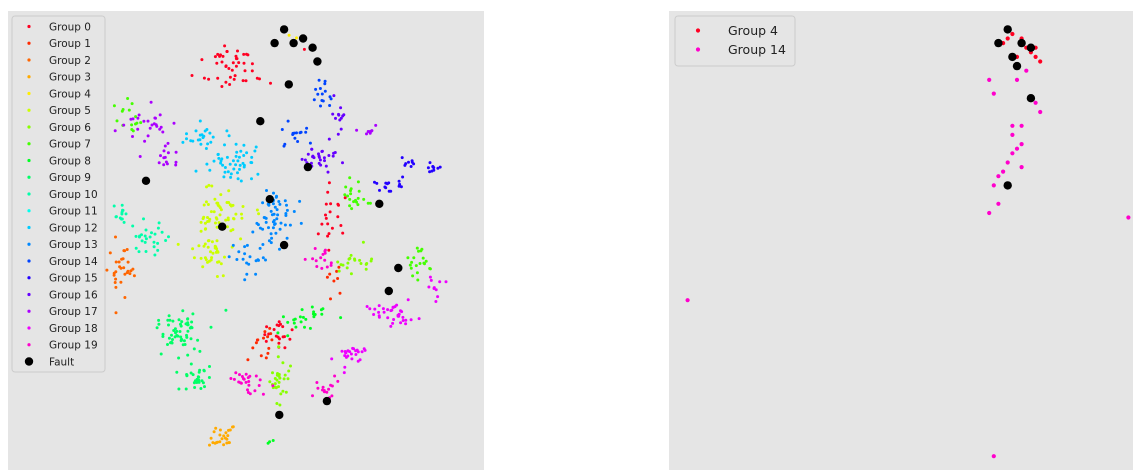 This screenshot has height=472, width=1133. What do you see at coordinates (1015, 107) in the screenshot?
I see `fault-points` at bounding box center [1015, 107].